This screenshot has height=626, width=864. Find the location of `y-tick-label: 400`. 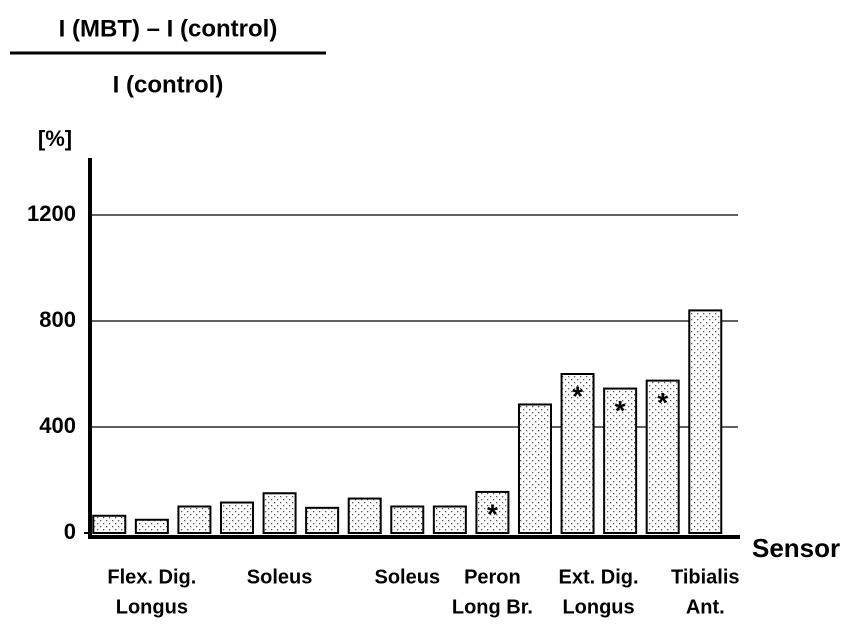

y-tick-label: 400 is located at coordinates (57, 425).